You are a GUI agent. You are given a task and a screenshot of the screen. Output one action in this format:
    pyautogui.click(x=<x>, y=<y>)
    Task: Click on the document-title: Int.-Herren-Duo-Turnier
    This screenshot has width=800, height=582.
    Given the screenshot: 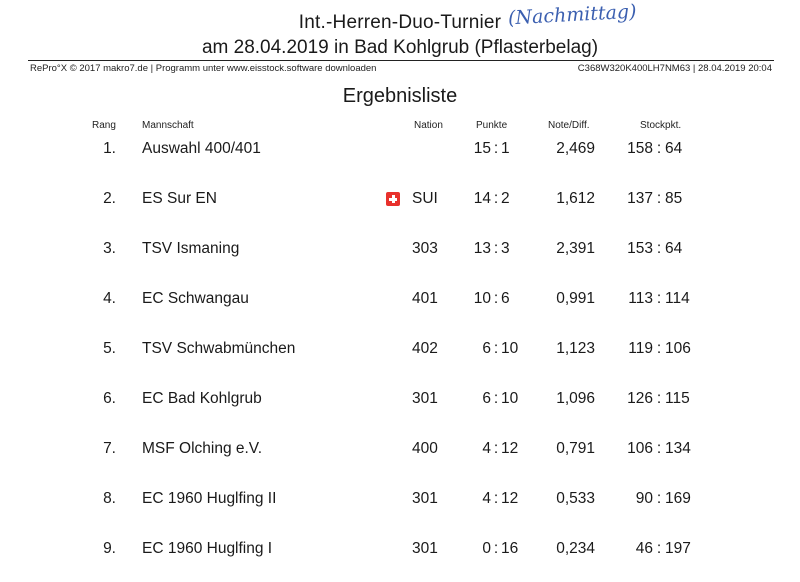 What is the action you would take?
    pyautogui.click(x=400, y=22)
    